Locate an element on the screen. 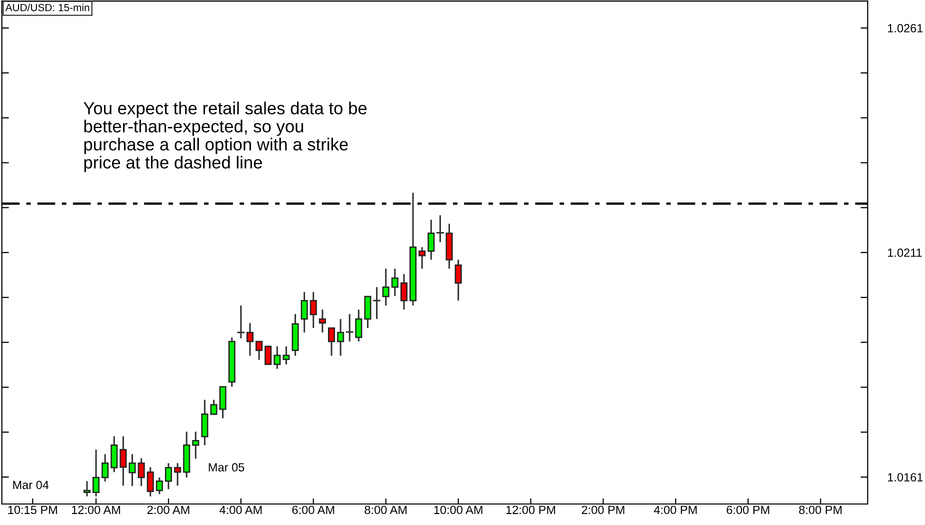 Image resolution: width=925 pixels, height=525 pixels. x-tick-label: 6:00 PM is located at coordinates (748, 510).